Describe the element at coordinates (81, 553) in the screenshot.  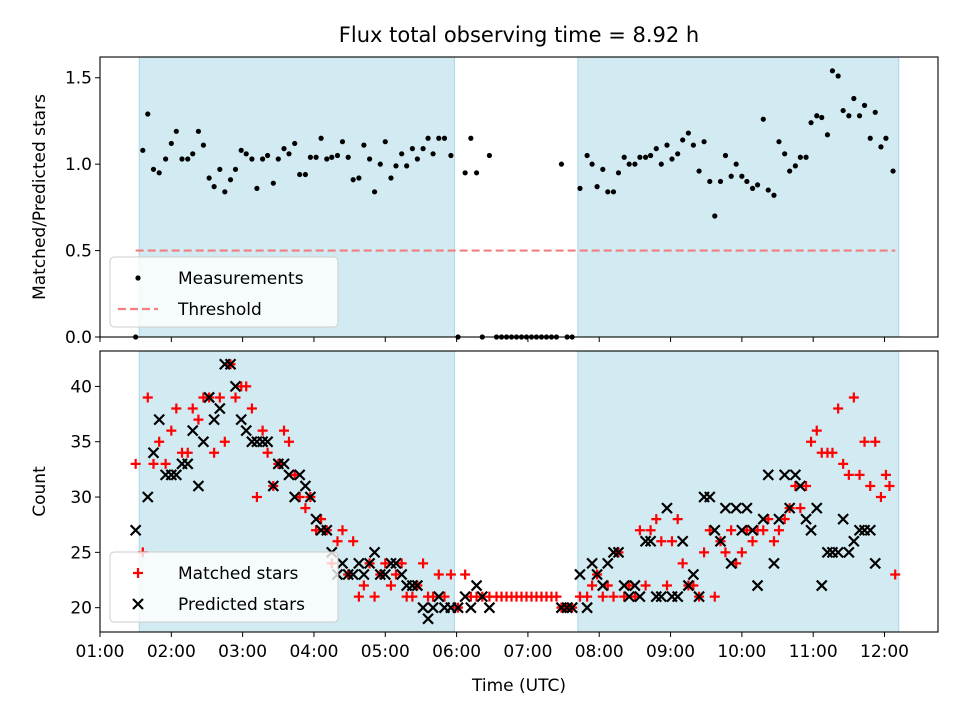
I see `y-tick-label: 25` at that location.